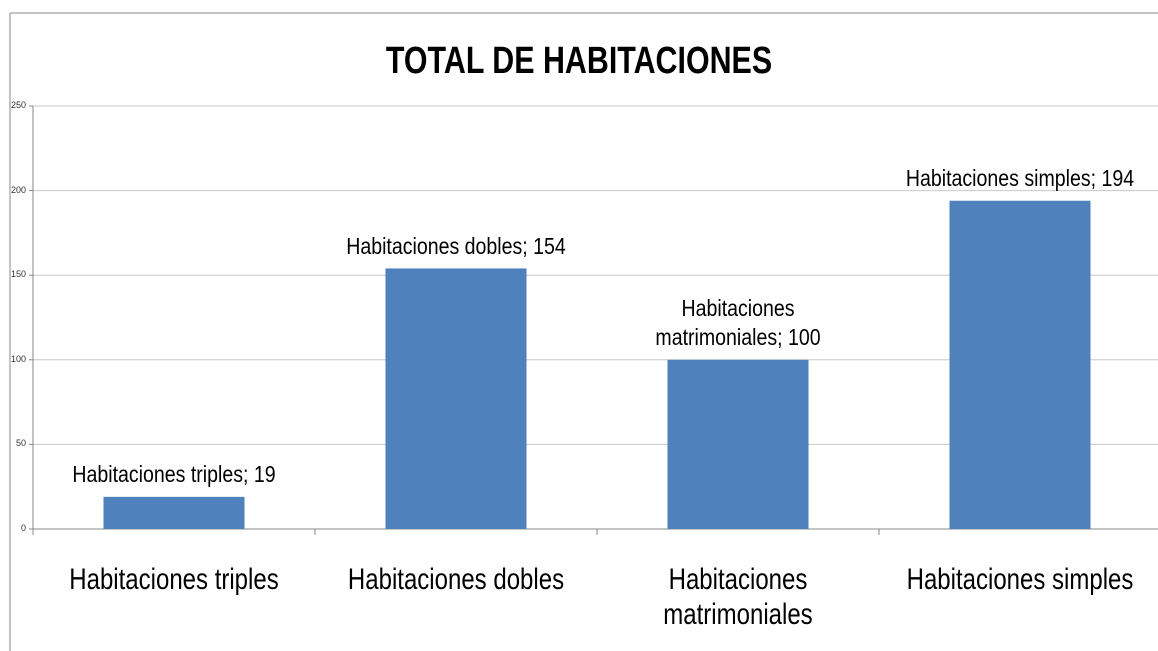  Describe the element at coordinates (738, 597) in the screenshot. I see `x-tick-label: Habitaciones matrimoniales` at that location.